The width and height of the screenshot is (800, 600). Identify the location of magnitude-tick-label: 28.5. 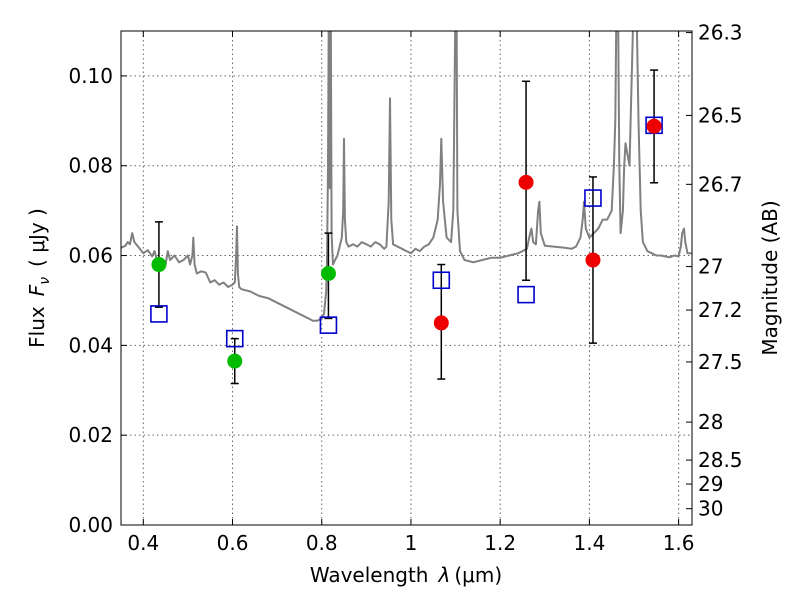
(720, 460).